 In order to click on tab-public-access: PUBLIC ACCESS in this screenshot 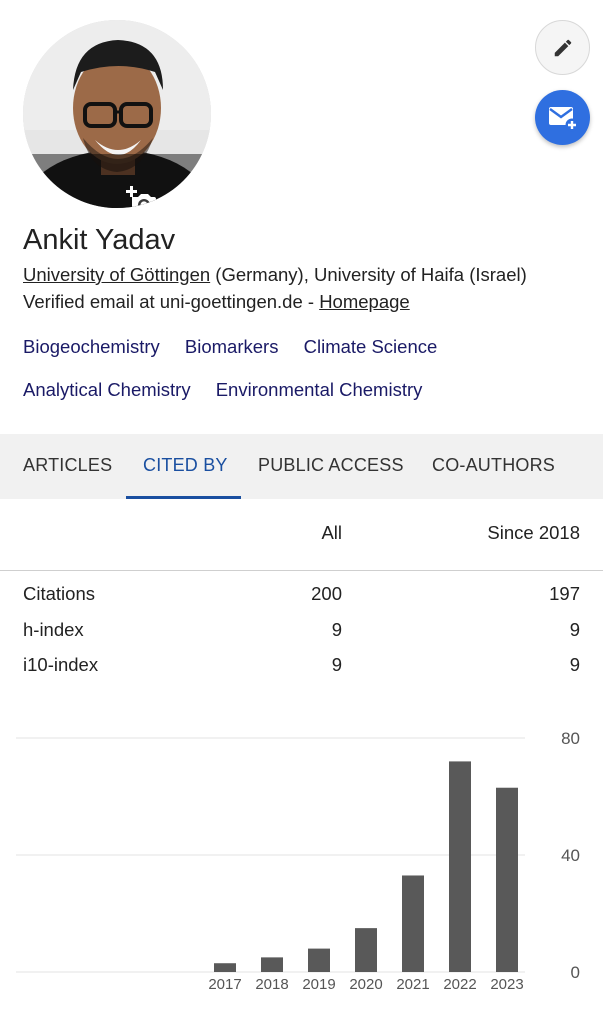, I will do `click(331, 465)`.